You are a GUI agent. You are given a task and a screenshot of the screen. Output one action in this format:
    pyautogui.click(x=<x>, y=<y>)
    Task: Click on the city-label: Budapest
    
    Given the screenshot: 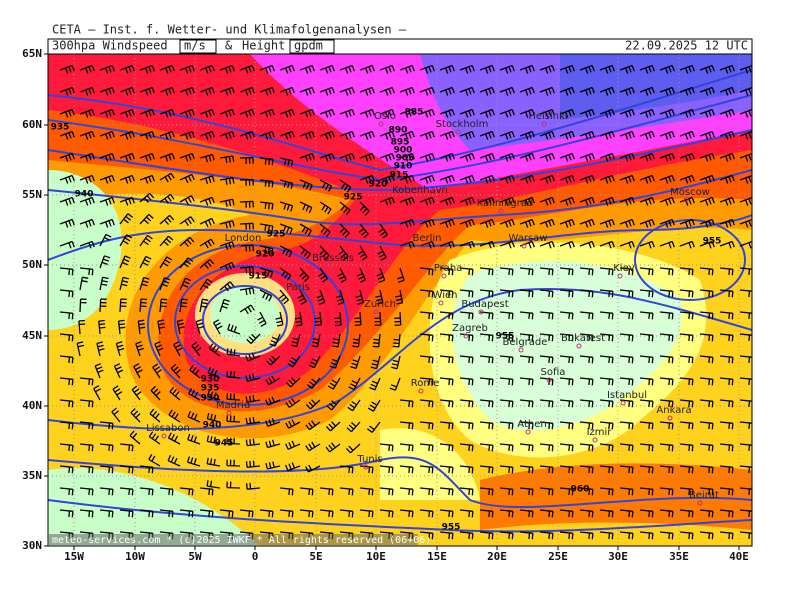 What is the action you would take?
    pyautogui.click(x=484, y=304)
    